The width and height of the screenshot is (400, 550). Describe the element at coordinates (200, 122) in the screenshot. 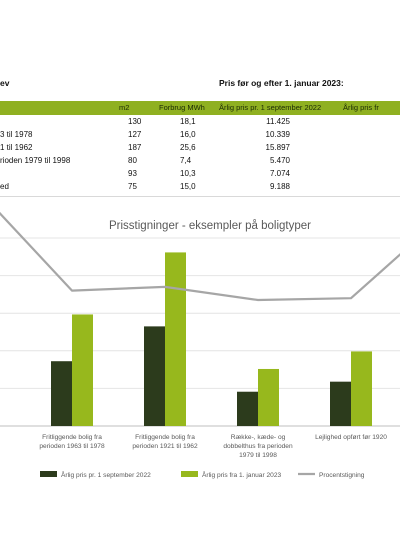

I see `table-row: 130 18,1 11.425` at that location.